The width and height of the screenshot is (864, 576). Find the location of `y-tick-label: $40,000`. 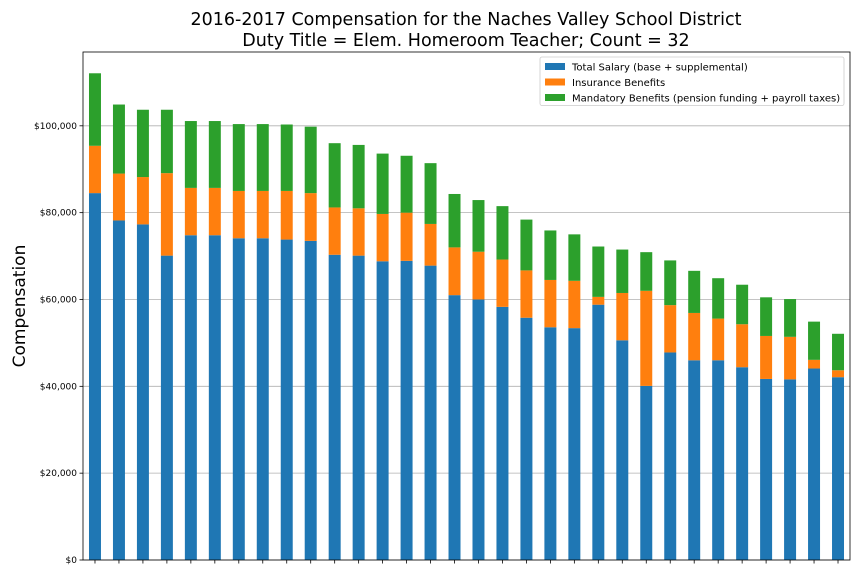

y-tick-label: $40,000 is located at coordinates (58, 387).